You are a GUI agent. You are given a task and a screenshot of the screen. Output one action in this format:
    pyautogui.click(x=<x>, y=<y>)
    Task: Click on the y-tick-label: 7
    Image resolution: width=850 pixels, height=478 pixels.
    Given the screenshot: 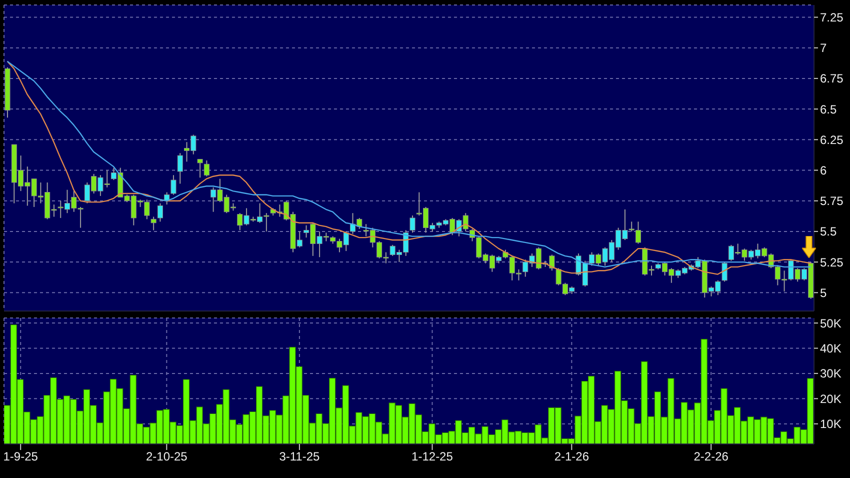 What is the action you would take?
    pyautogui.click(x=823, y=48)
    